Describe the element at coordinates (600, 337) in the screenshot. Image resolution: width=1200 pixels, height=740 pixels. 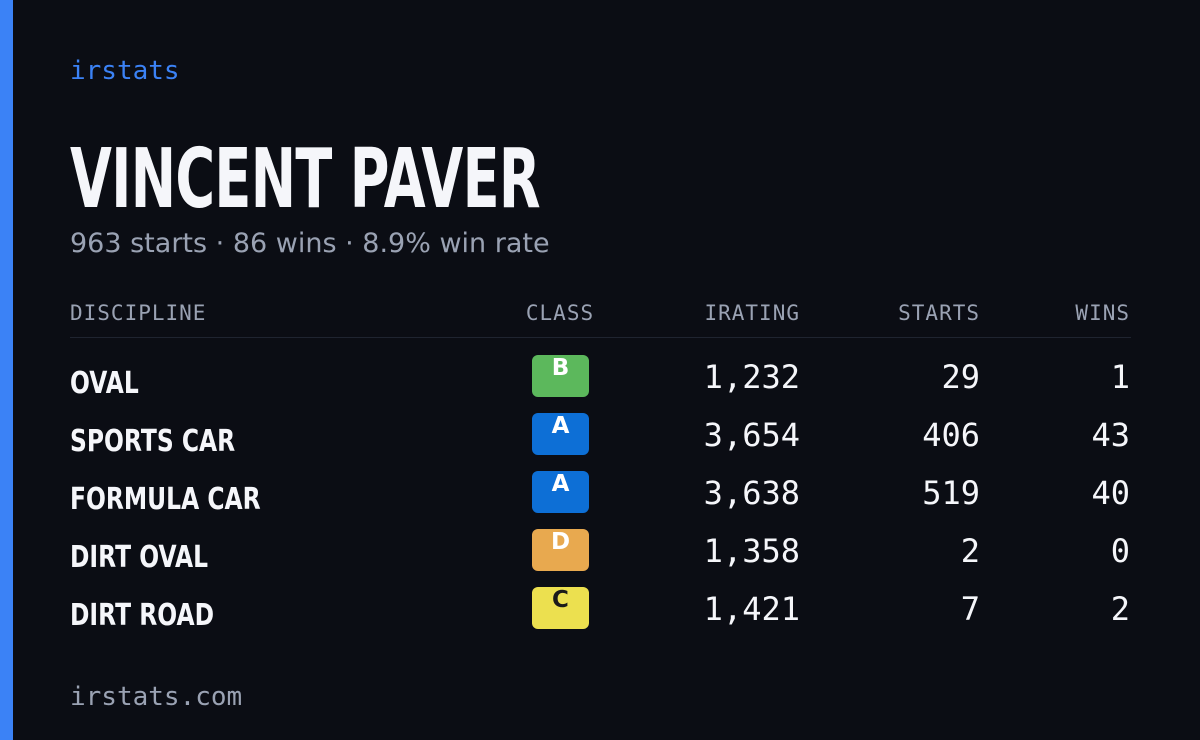
I see `header-rule` at that location.